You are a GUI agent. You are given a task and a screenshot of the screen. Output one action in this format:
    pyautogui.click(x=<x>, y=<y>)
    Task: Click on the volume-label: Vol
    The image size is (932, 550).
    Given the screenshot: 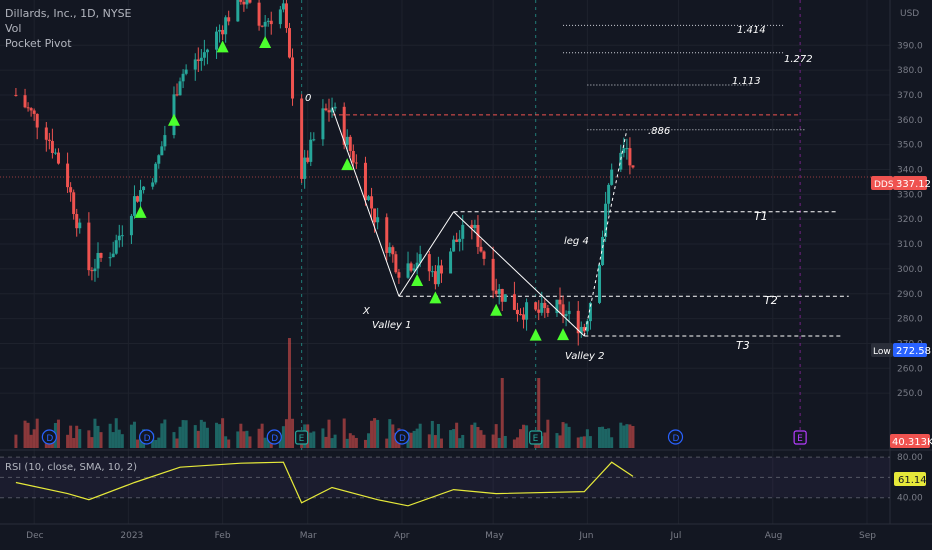 What is the action you would take?
    pyautogui.click(x=13, y=28)
    